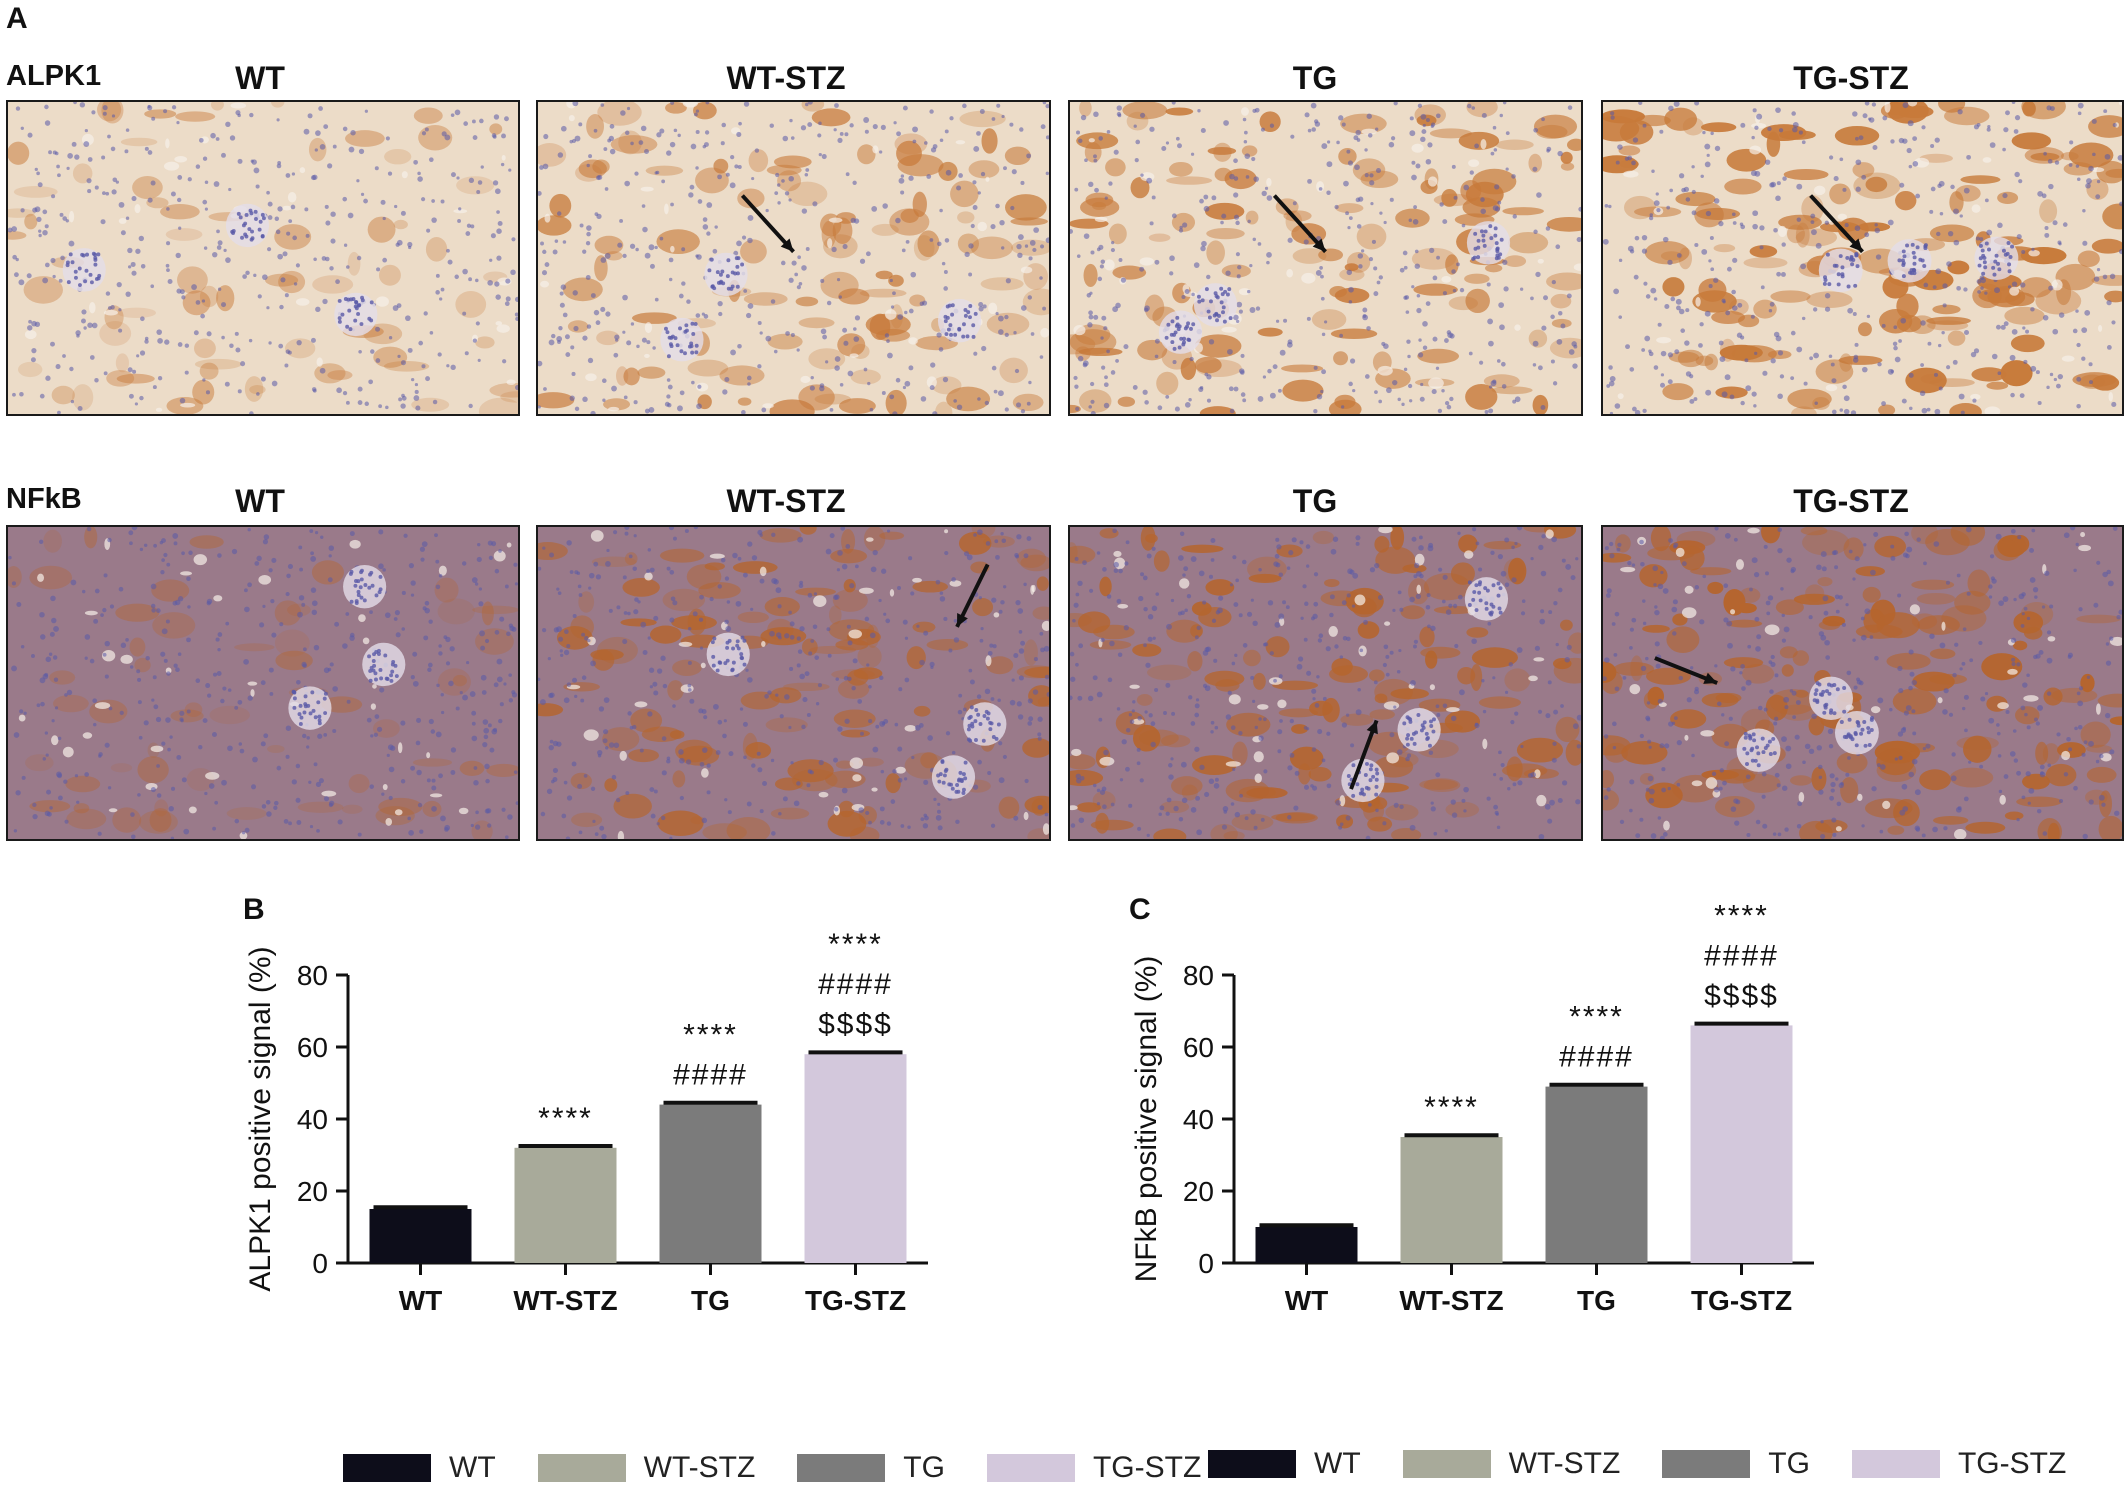  What do you see at coordinates (1658, 1464) in the screenshot?
I see `legend-nfkb: WT WT-STZ TG TG-STZ` at bounding box center [1658, 1464].